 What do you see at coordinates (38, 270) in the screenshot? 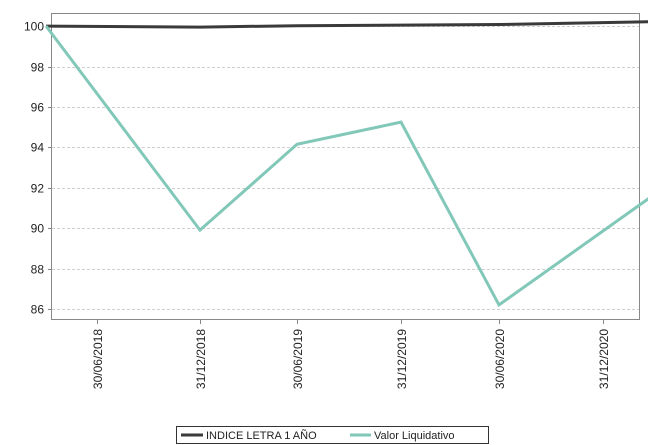
I see `y-tick-label: 88` at bounding box center [38, 270].